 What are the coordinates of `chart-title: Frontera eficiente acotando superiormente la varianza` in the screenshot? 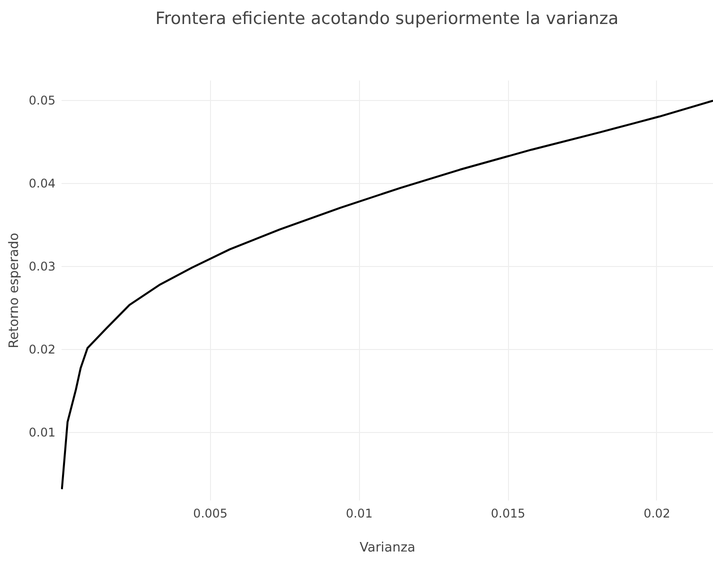 It's located at (387, 19).